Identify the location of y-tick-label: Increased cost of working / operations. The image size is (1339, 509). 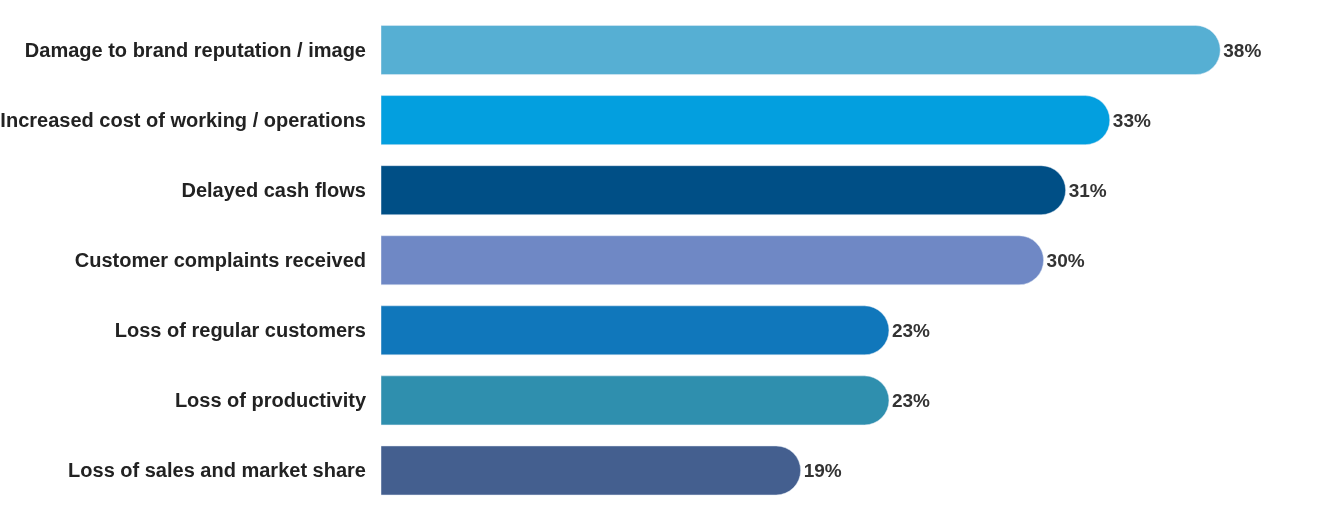
(183, 120).